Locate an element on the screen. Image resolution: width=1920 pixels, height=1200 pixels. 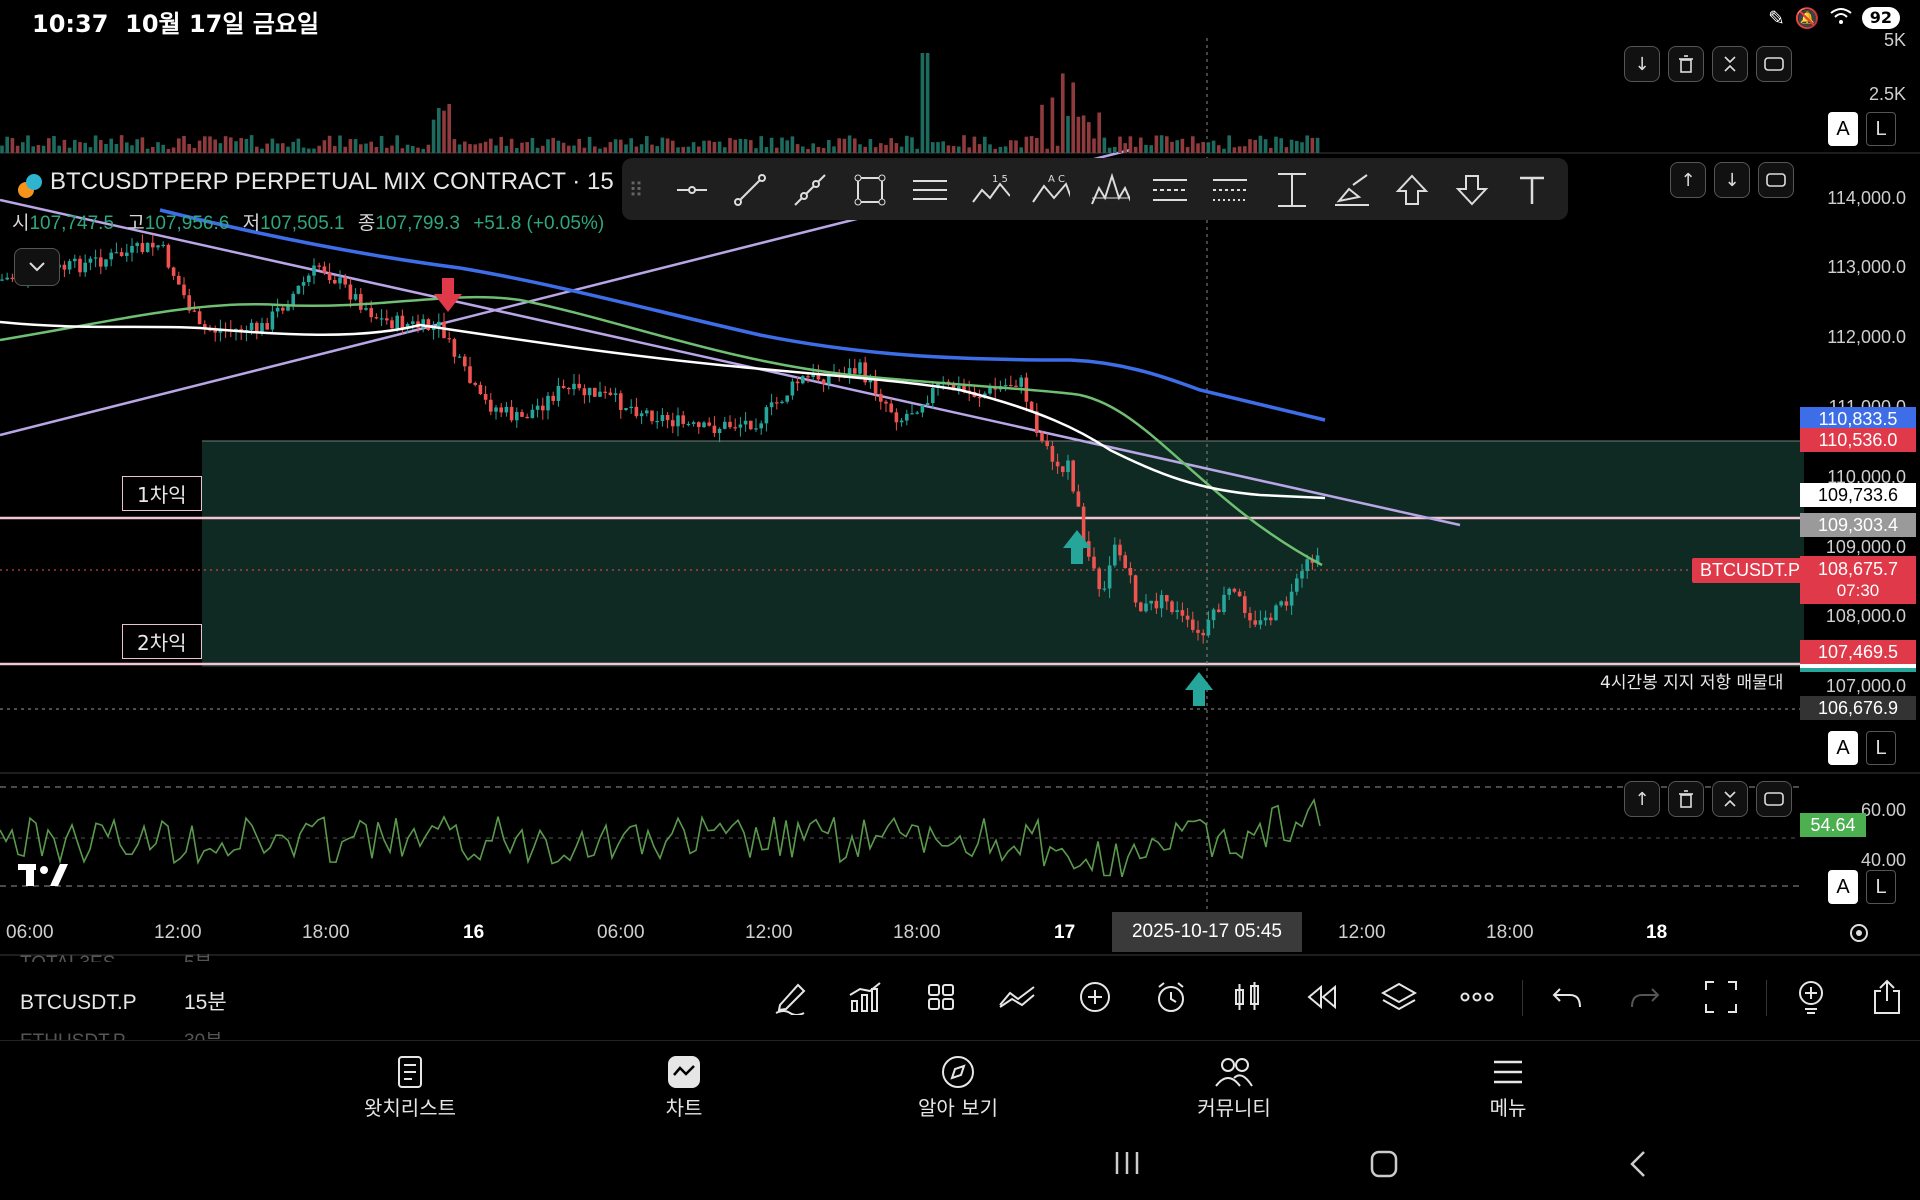
layers-icon is located at coordinates (1399, 997).